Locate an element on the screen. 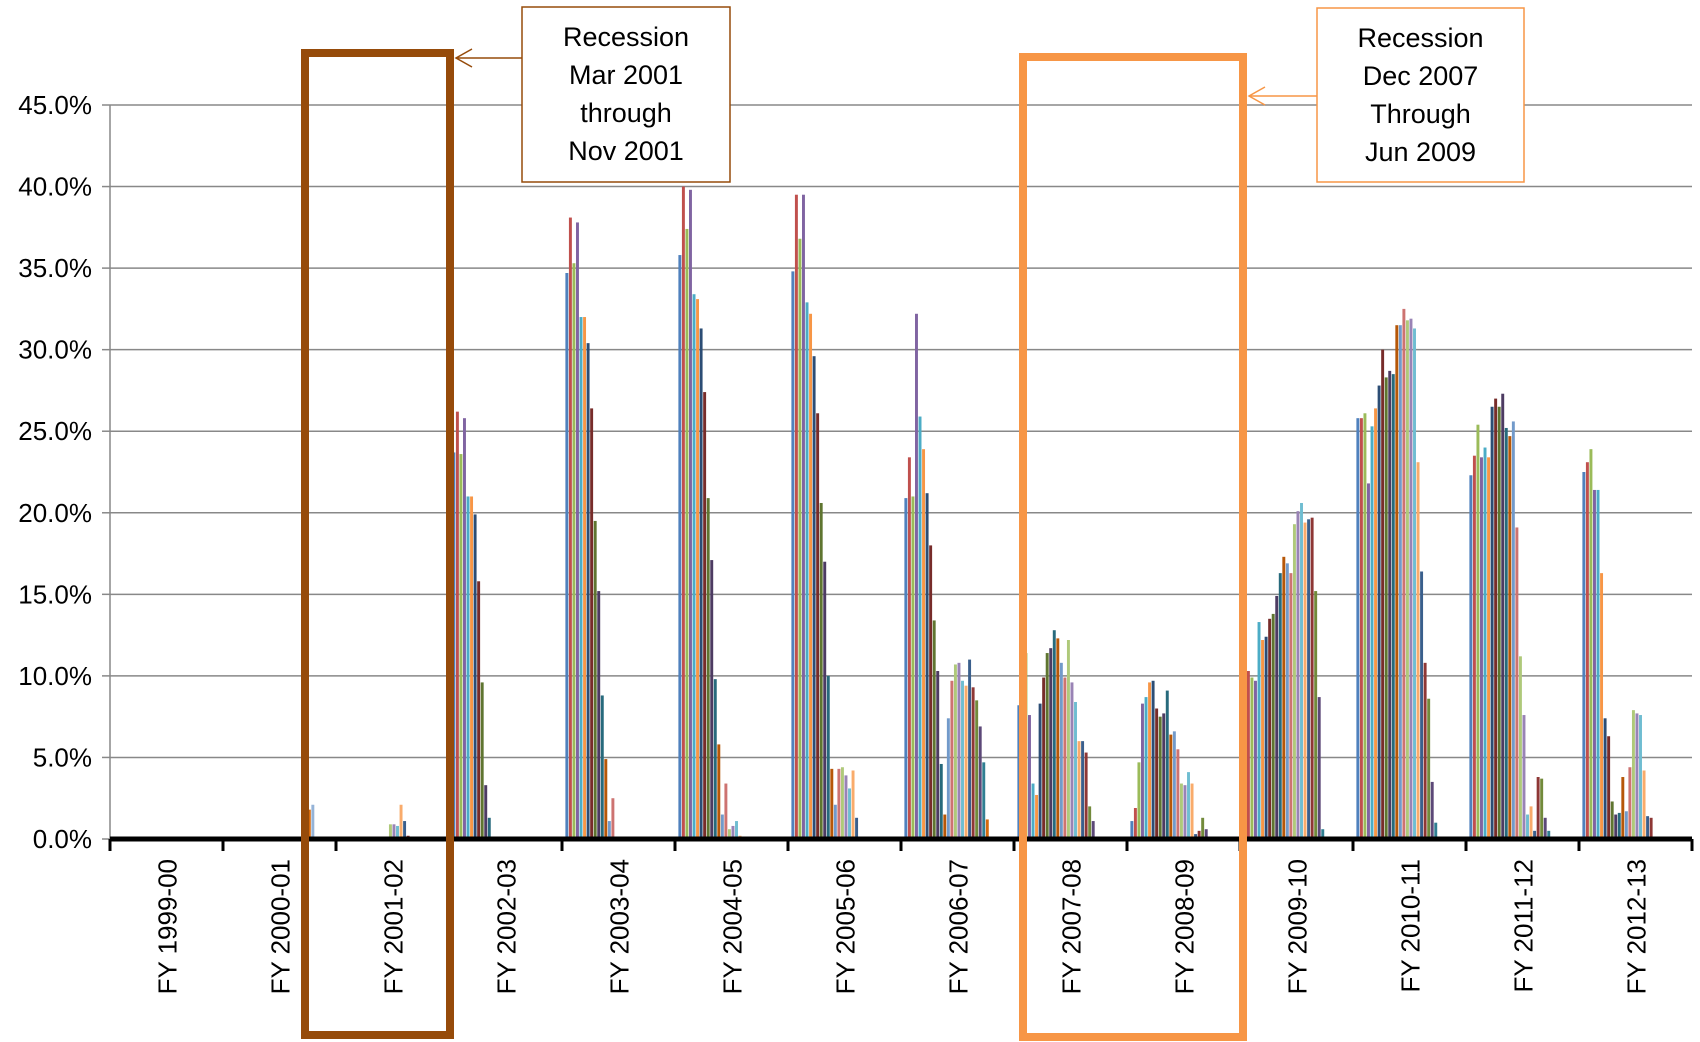 This screenshot has width=1700, height=1042. x-tick-label: FY 2006-07 is located at coordinates (959, 926).